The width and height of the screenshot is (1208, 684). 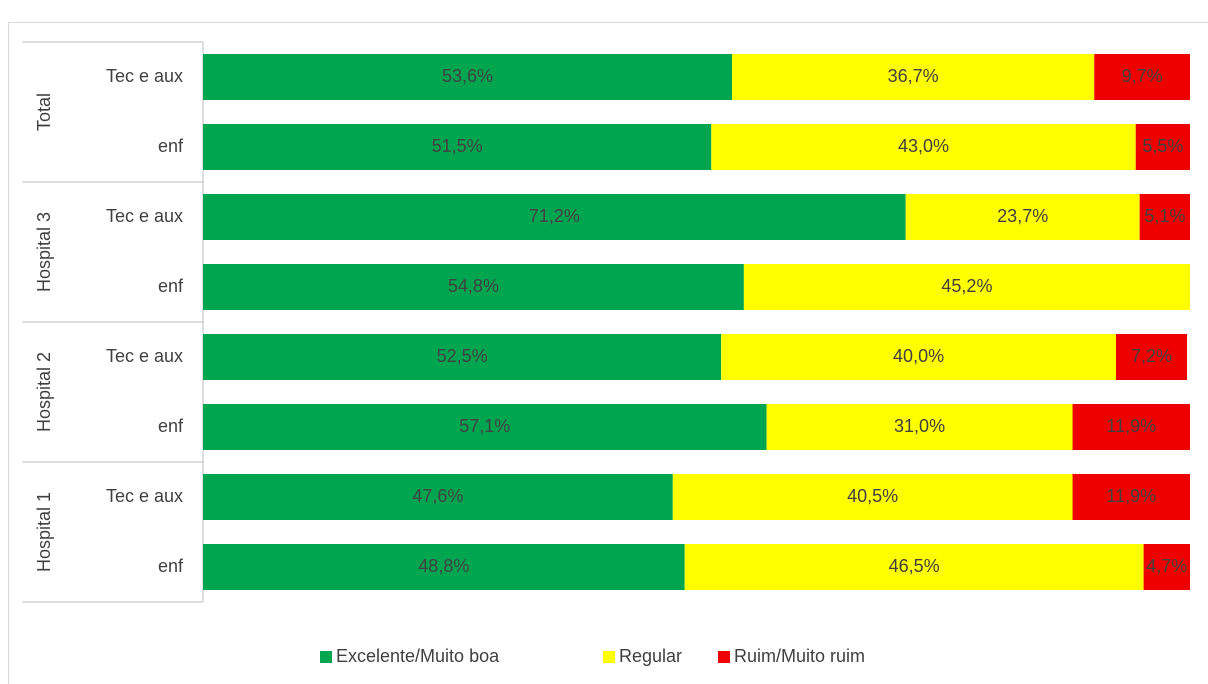 I want to click on value-label: 9,7%, so click(x=1142, y=76).